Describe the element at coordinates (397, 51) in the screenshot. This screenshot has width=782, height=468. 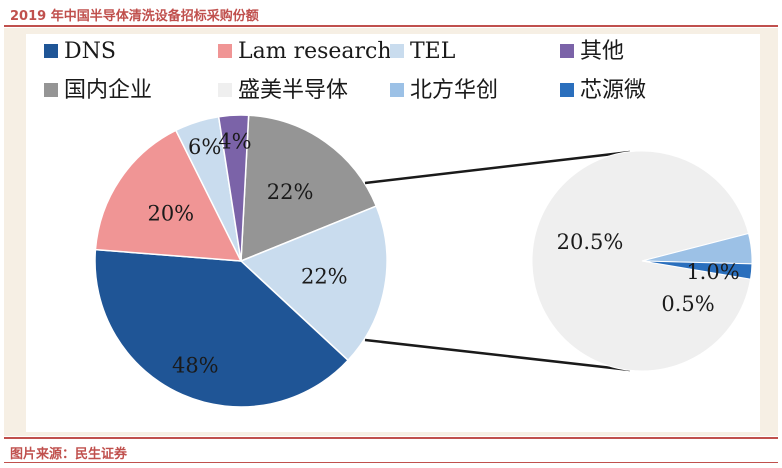
I see `legend-swatch-tel` at that location.